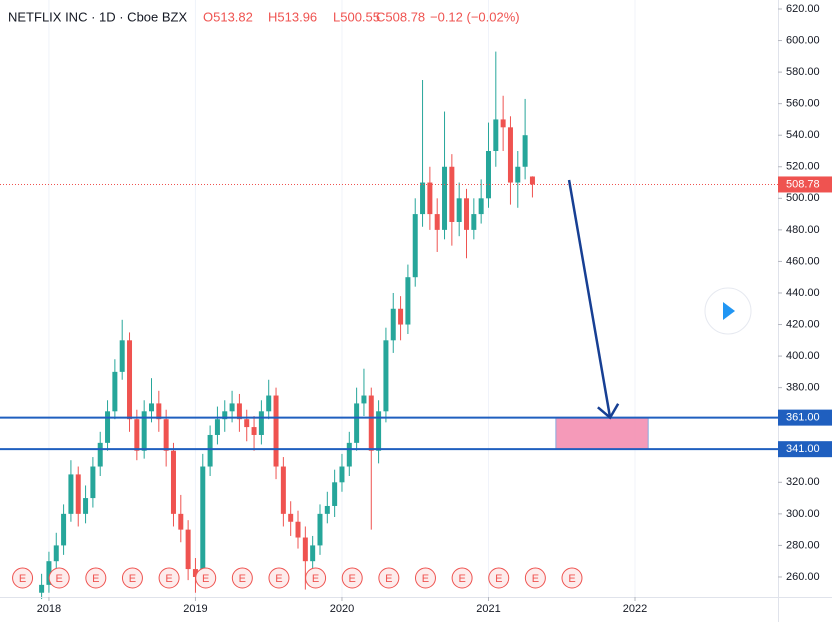  I want to click on last-price-label: 508.78, so click(803, 184).